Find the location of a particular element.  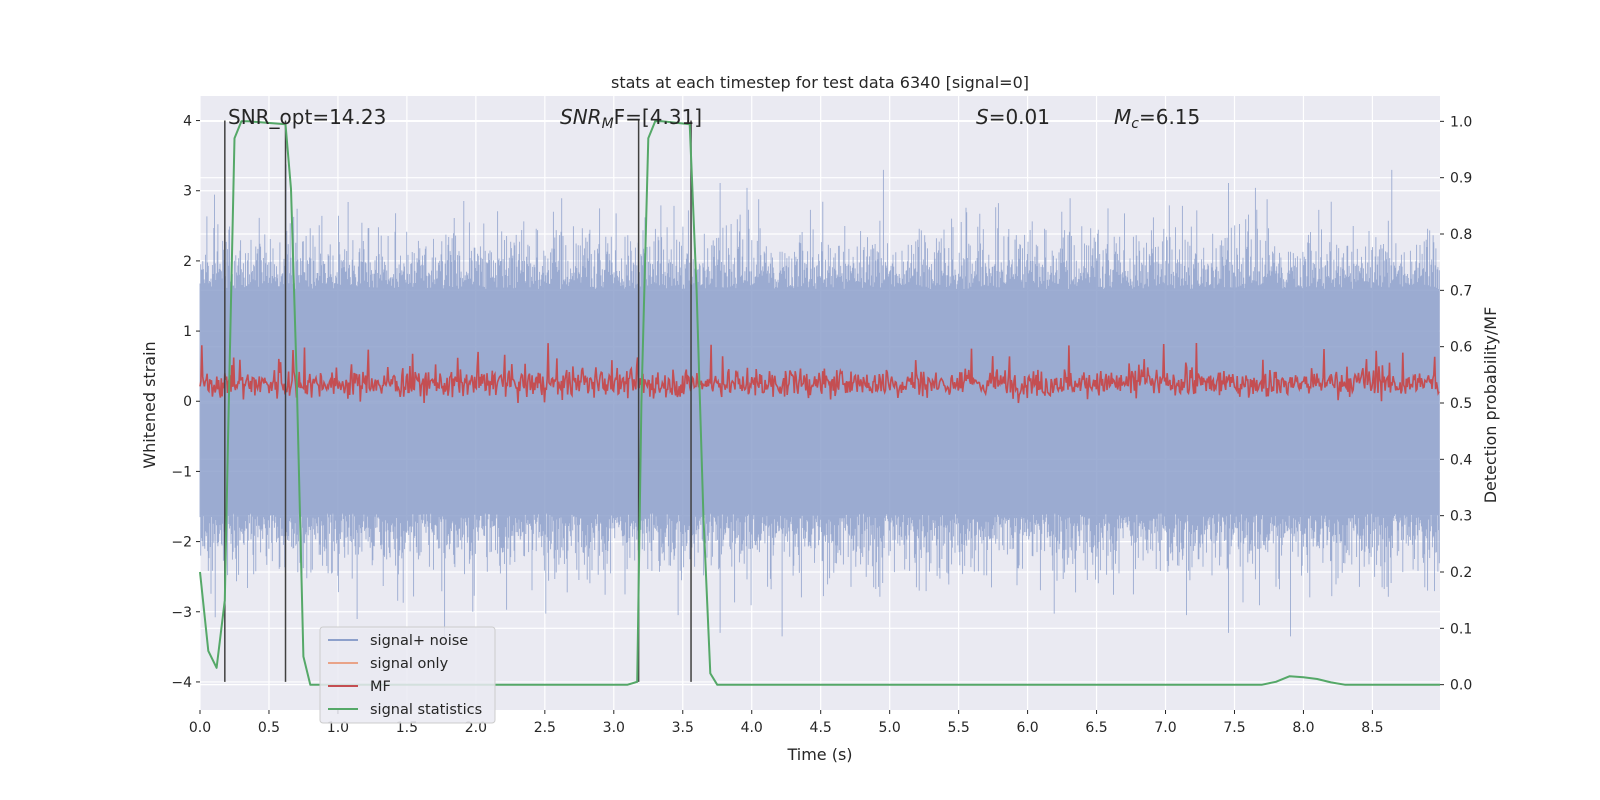

y2-tick-label: 0.2 is located at coordinates (1461, 573).